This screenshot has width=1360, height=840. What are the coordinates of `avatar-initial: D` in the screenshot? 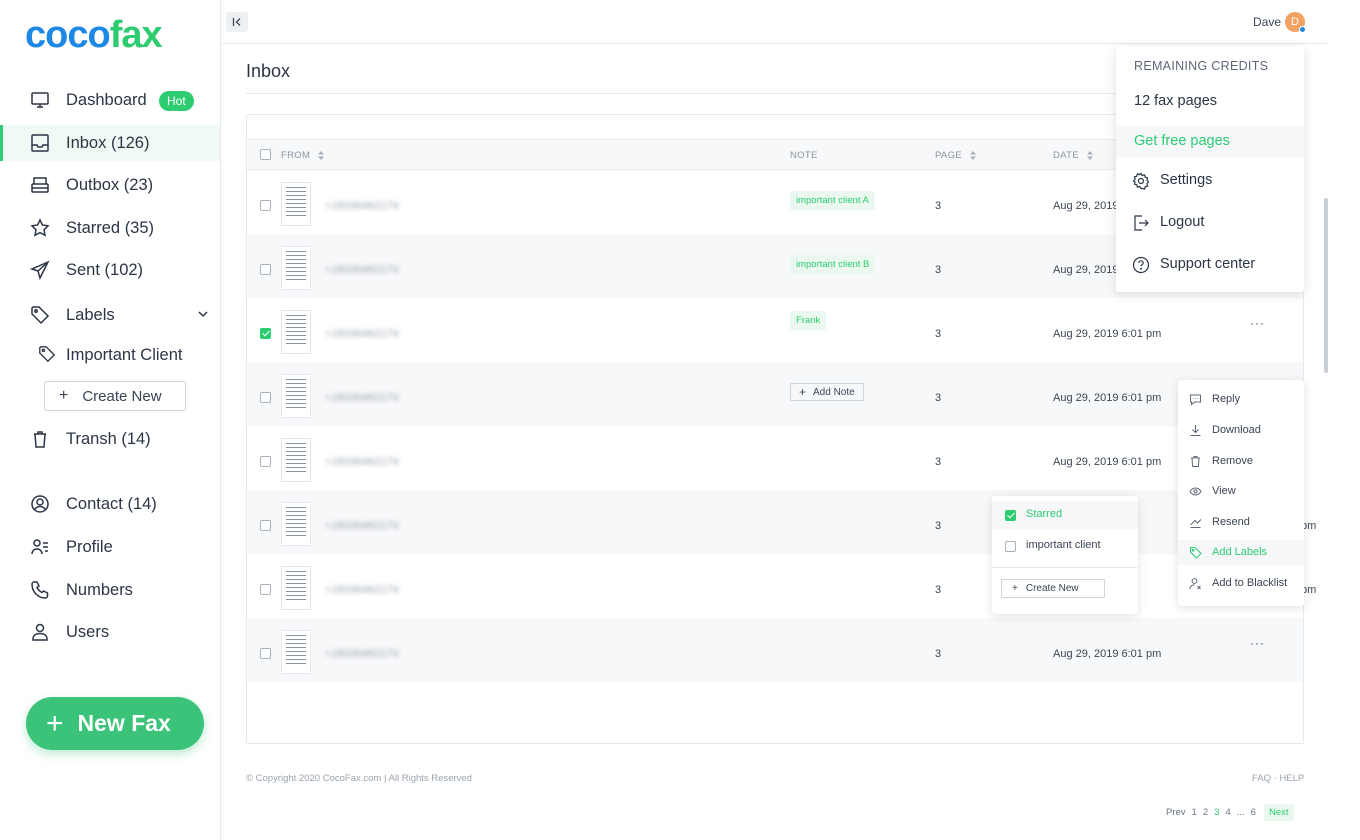 It's located at (1295, 22).